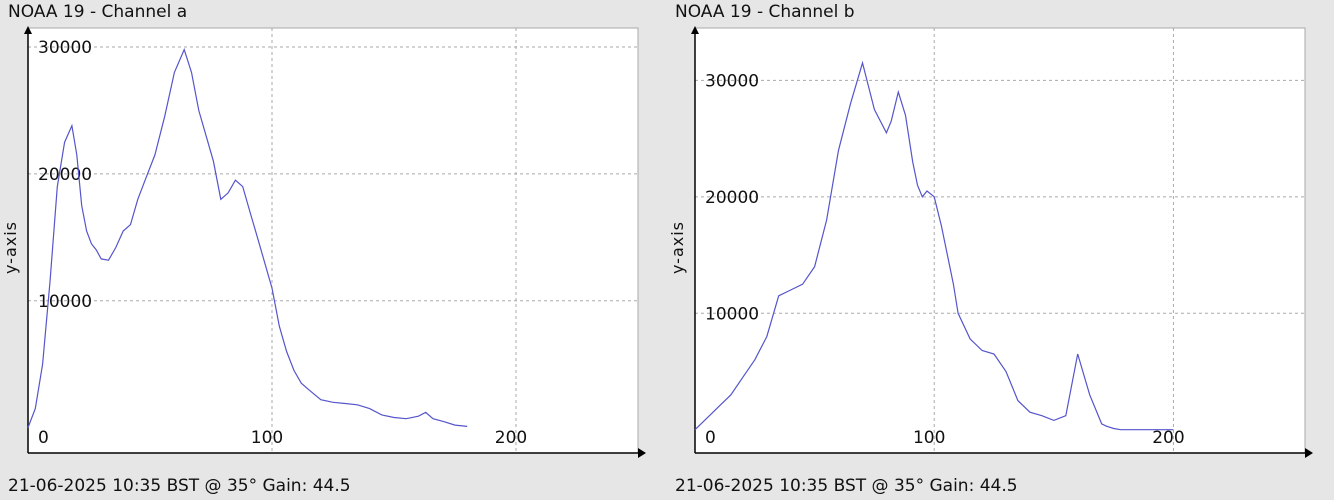  I want to click on chart-title: NOAA 19 - Channel a, so click(98, 12).